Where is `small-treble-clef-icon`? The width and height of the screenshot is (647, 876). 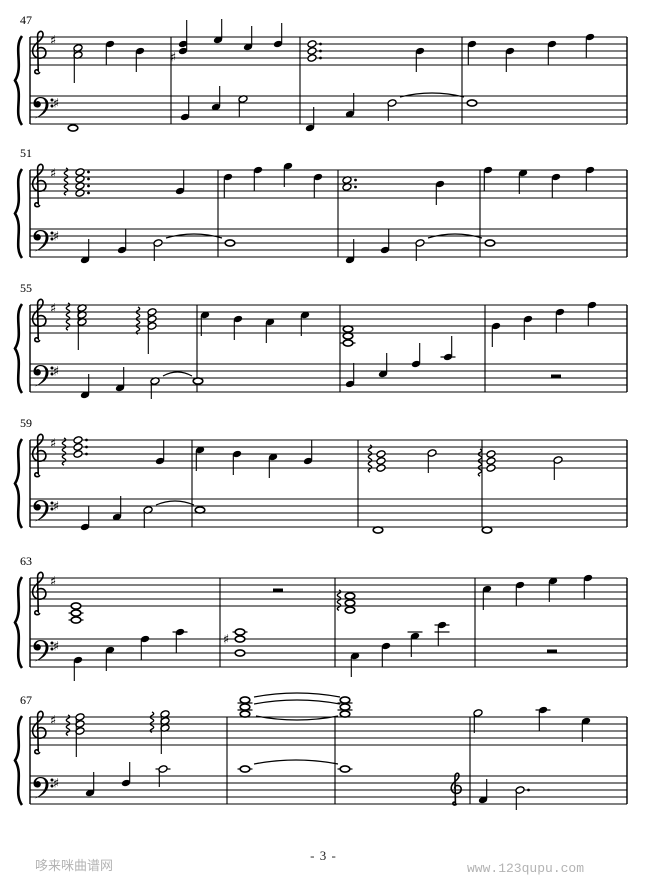
small-treble-clef-icon is located at coordinates (456, 789).